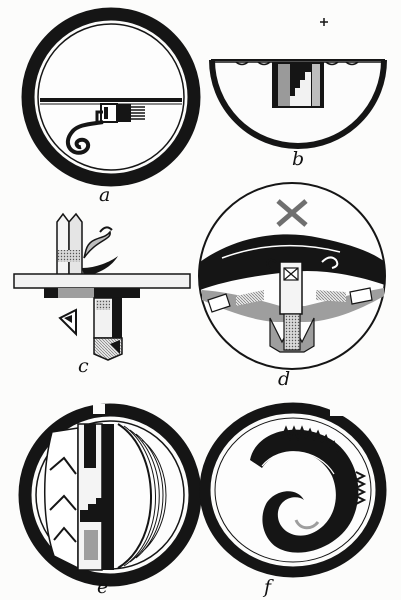 Image resolution: width=401 pixels, height=600 pixels. I want to click on figure-d-drawing, so click(292, 276).